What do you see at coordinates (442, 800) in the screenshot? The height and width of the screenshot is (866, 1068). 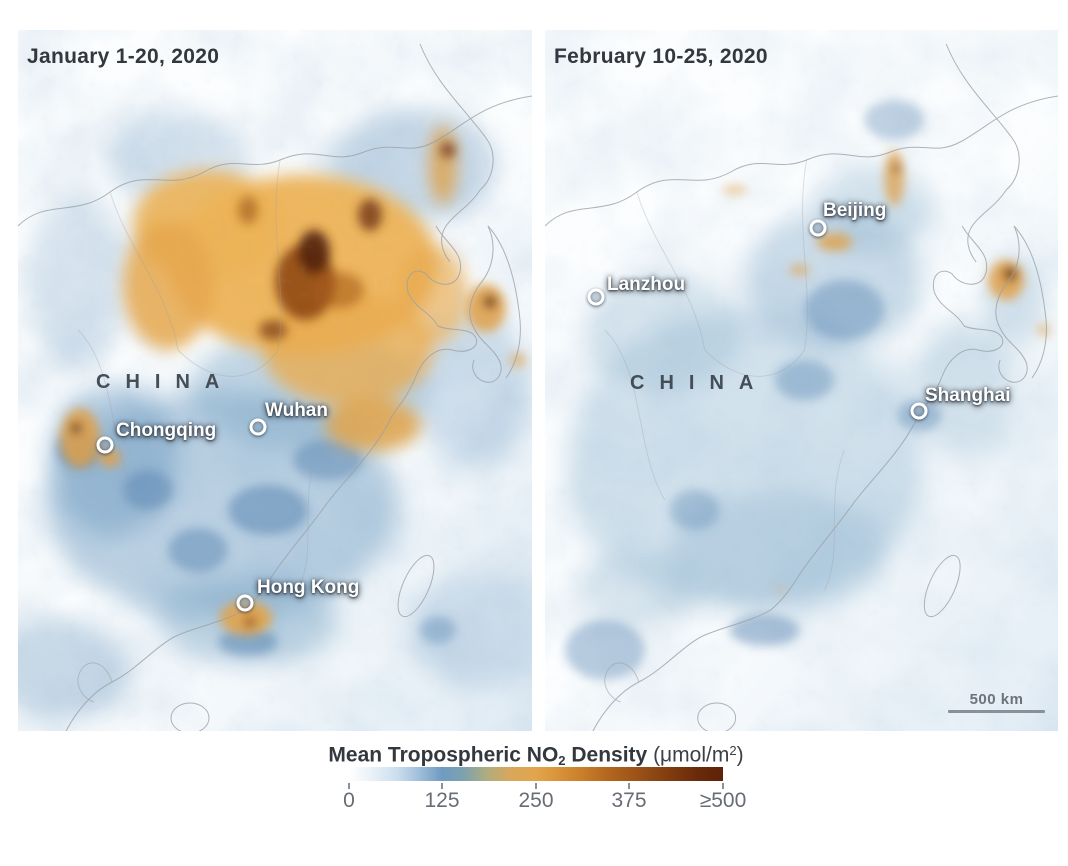 I see `legend-tick-label-125: 125` at bounding box center [442, 800].